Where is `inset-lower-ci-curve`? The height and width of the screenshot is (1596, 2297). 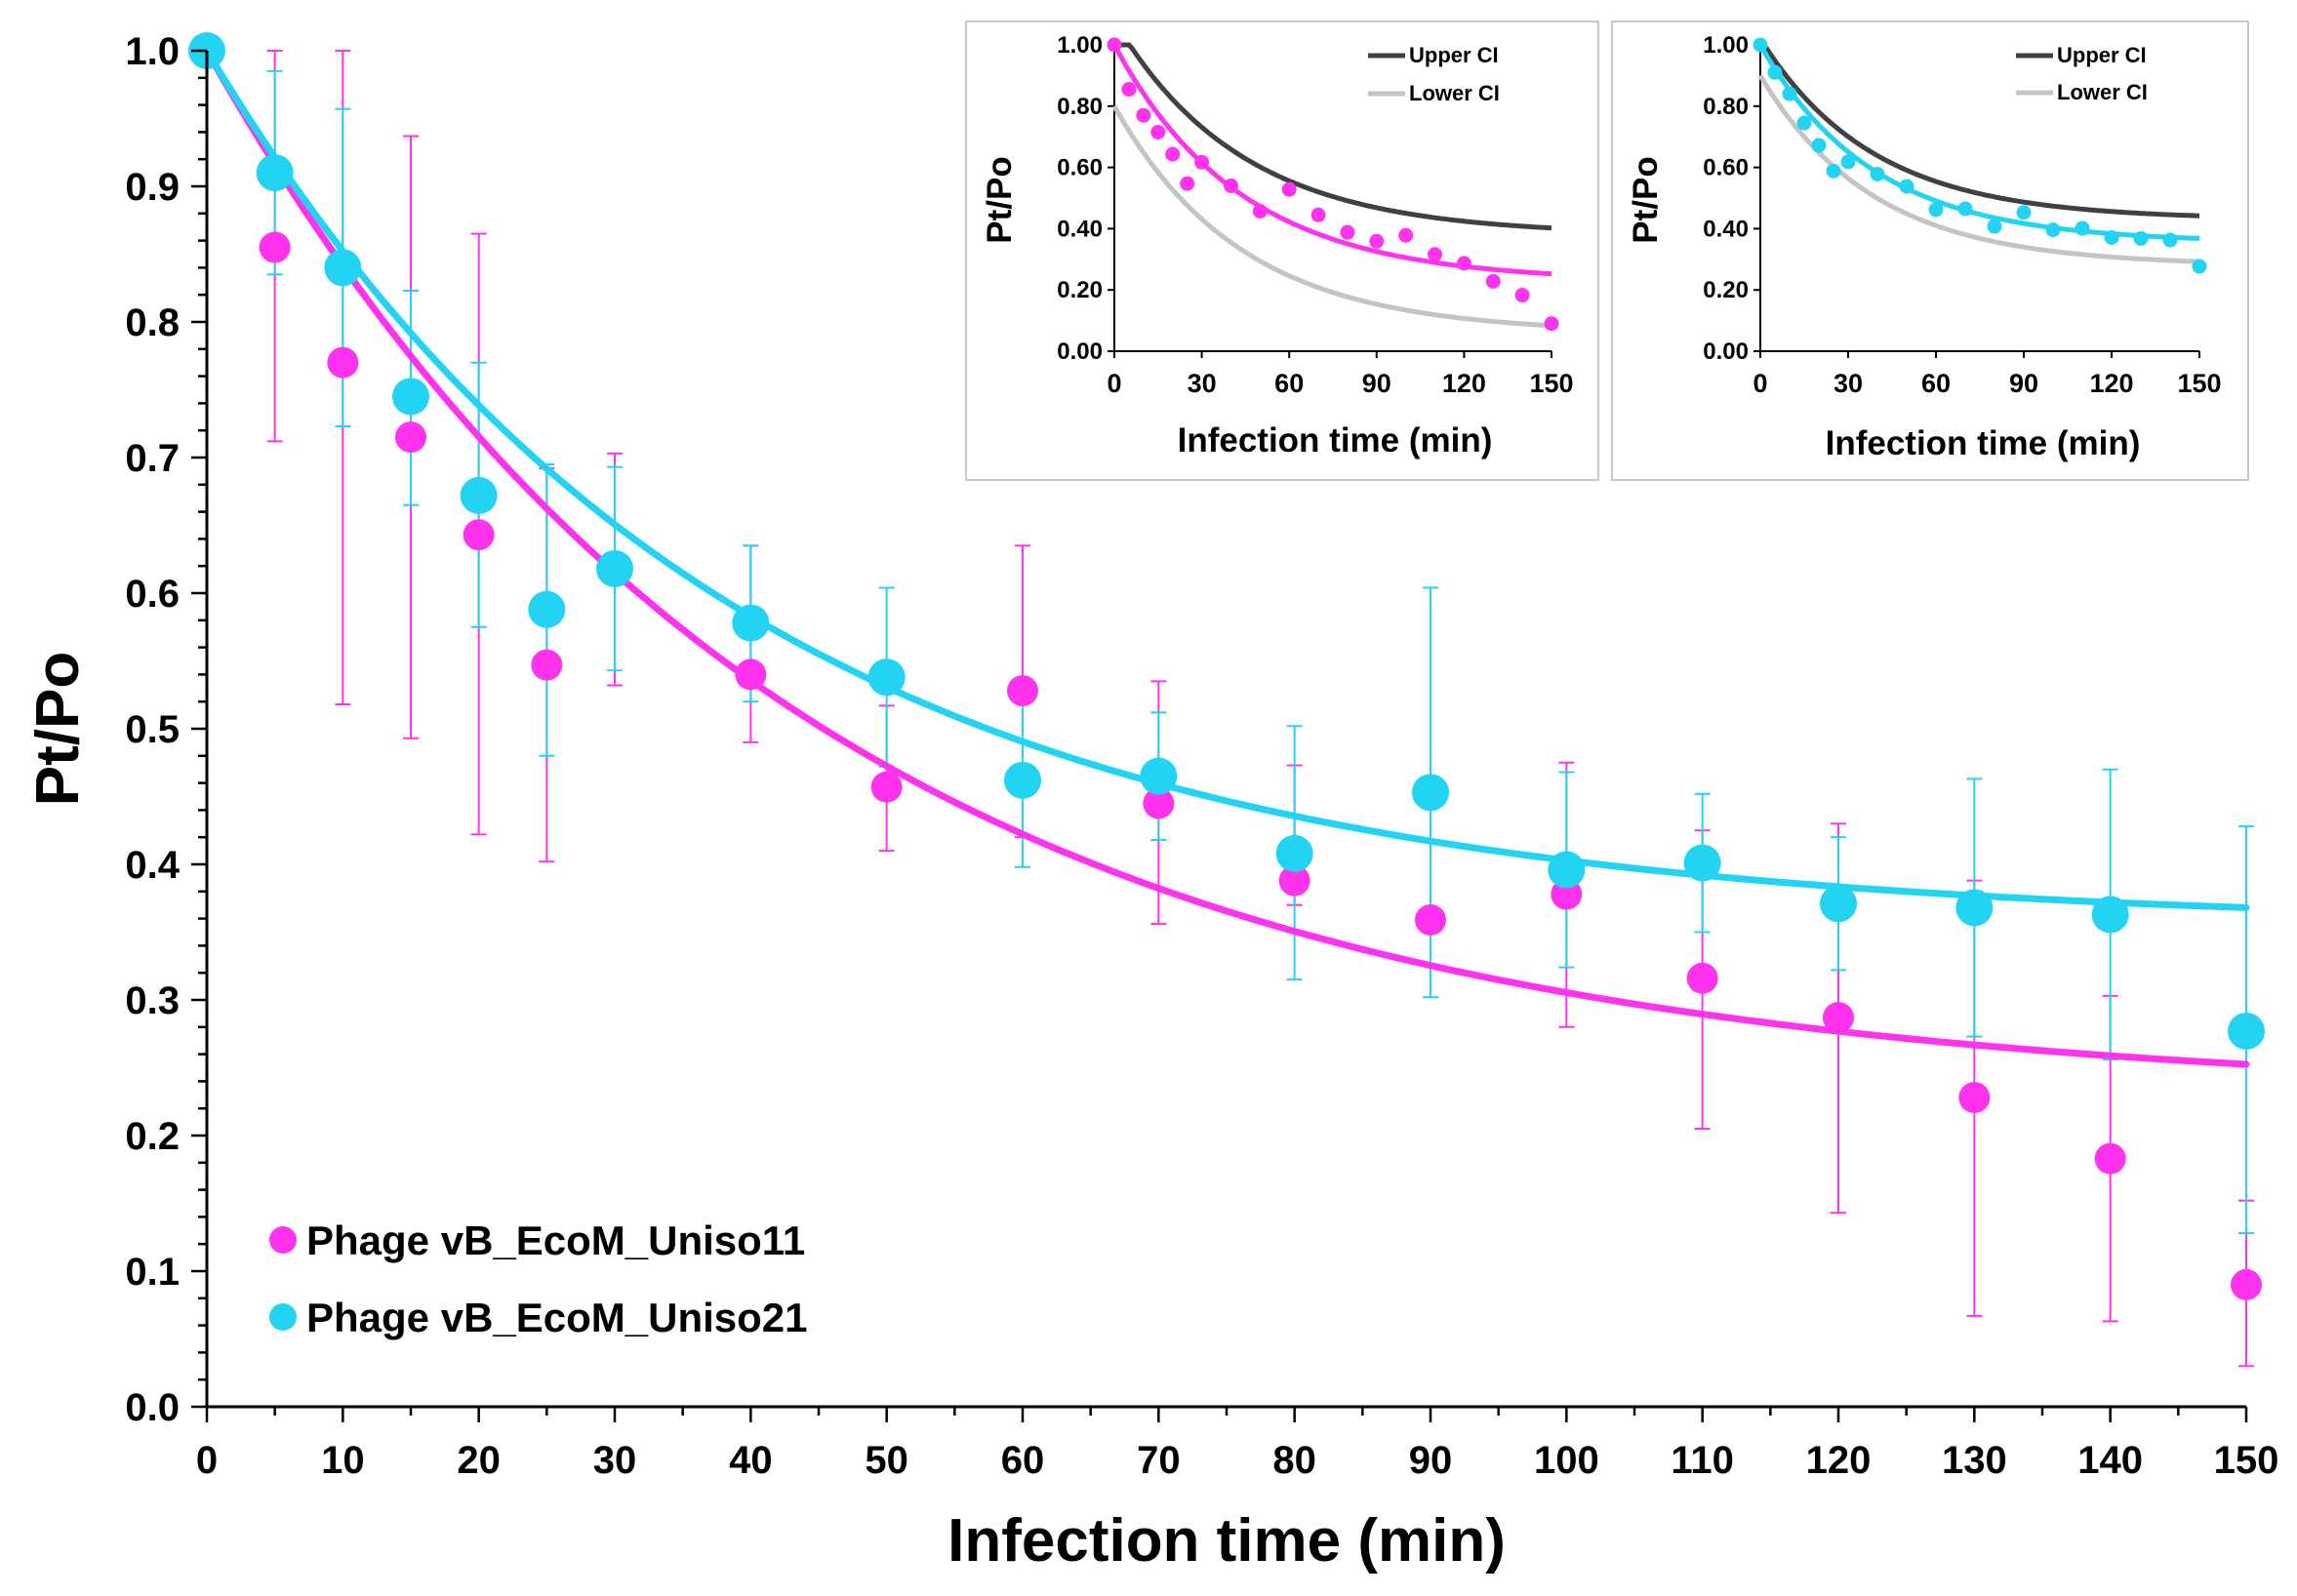
inset-lower-ci-curve is located at coordinates (1331, 217).